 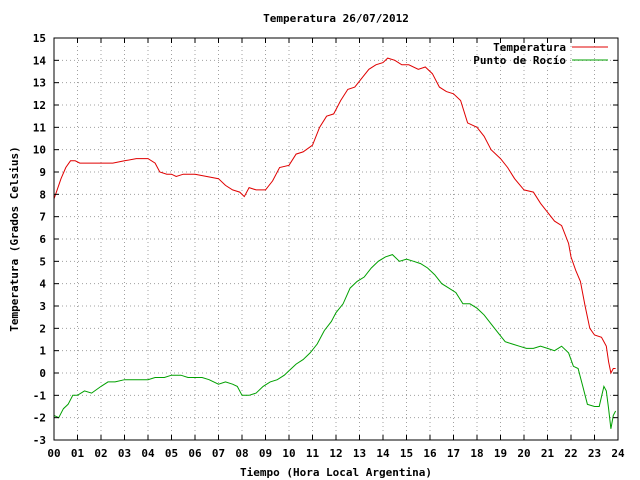 What do you see at coordinates (313, 453) in the screenshot?
I see `x-tick-label: 11` at bounding box center [313, 453].